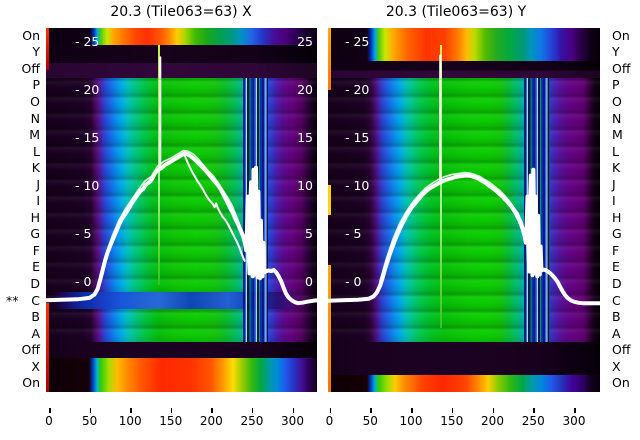 This screenshot has height=440, width=640. I want to click on ytick-right-panelx-20: 20, so click(305, 89).